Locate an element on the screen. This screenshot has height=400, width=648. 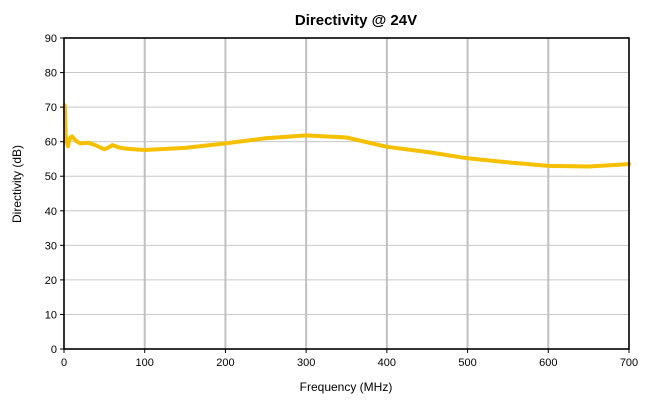
y-tick-label: 30 is located at coordinates (51, 246).